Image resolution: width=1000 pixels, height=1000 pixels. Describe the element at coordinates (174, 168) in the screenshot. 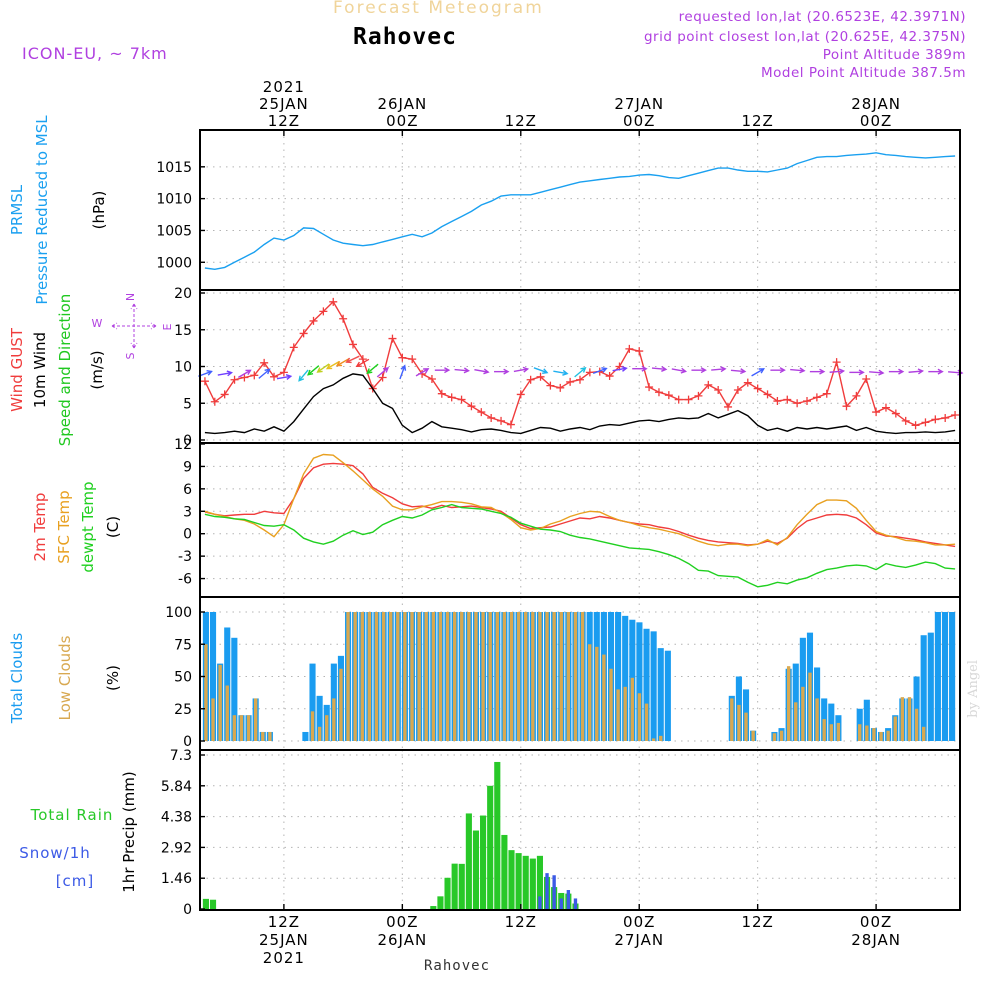

I see `pressure-y-tick-label: 1015` at that location.